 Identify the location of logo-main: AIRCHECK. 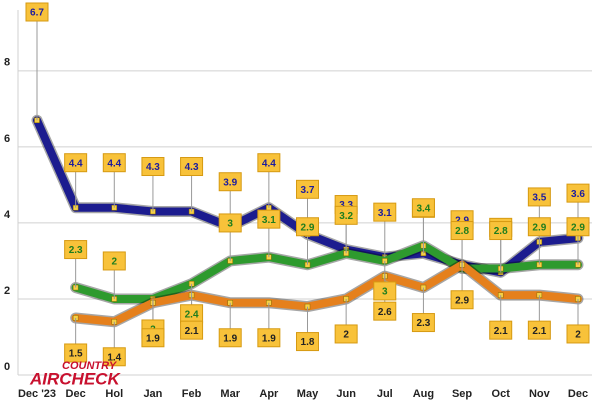
(75, 378).